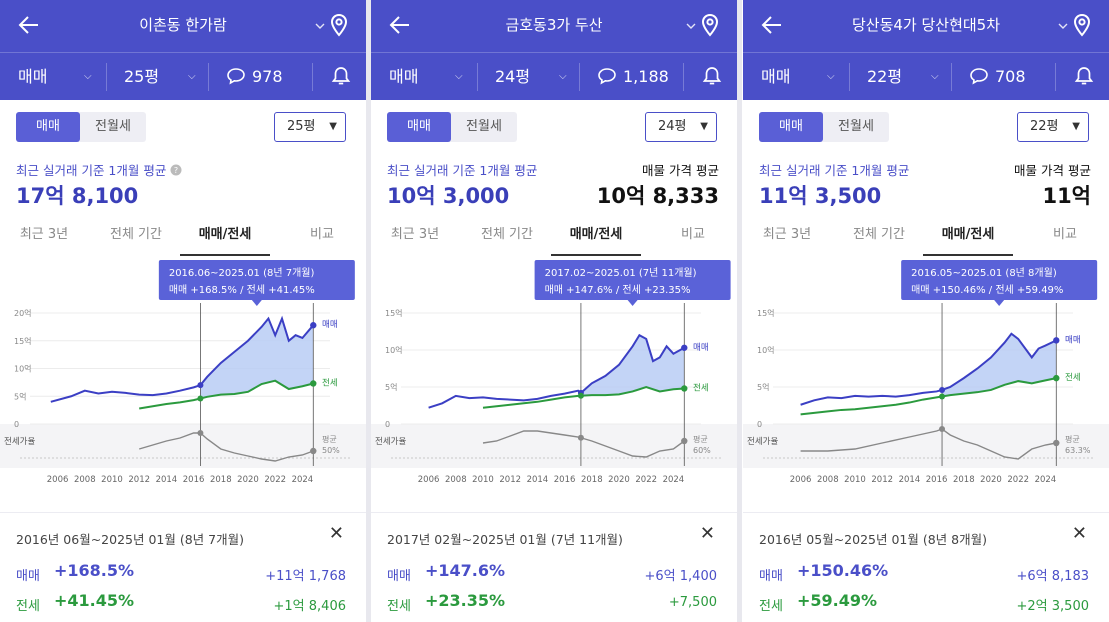 This screenshot has width=1109, height=622. What do you see at coordinates (169, 77) in the screenshot?
I see `size-select: 25평 ⌵` at bounding box center [169, 77].